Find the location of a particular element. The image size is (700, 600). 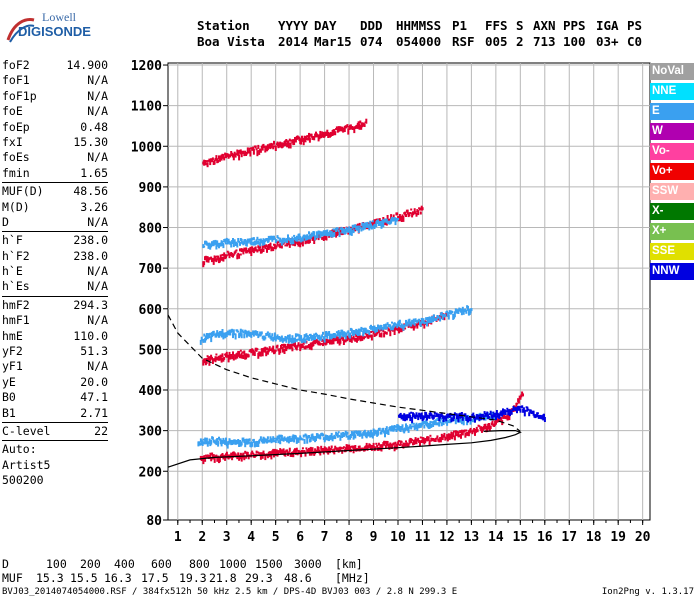

header-label-7: S is located at coordinates (520, 25).